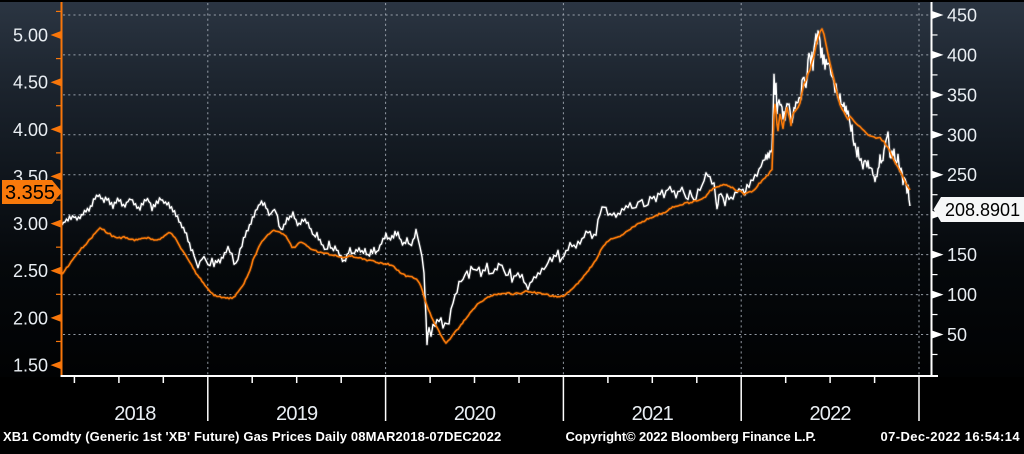 This screenshot has height=454, width=1024. What do you see at coordinates (475, 414) in the screenshot?
I see `svg-text: 2020` at bounding box center [475, 414].